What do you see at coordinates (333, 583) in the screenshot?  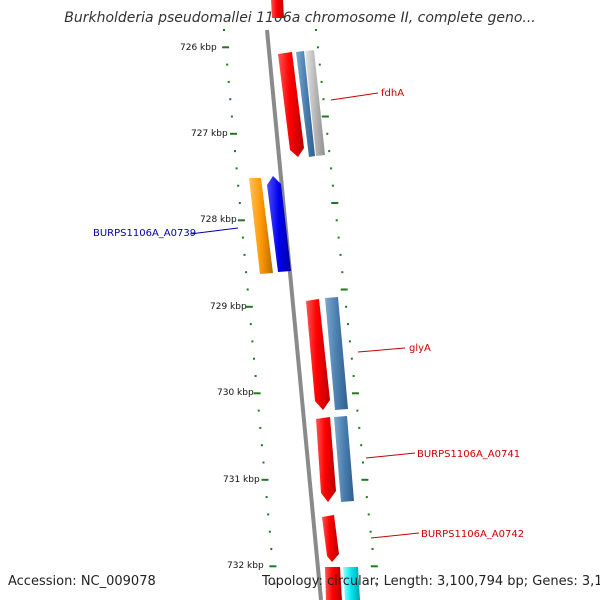 I see `gene-bottom-red-partial` at bounding box center [333, 583].